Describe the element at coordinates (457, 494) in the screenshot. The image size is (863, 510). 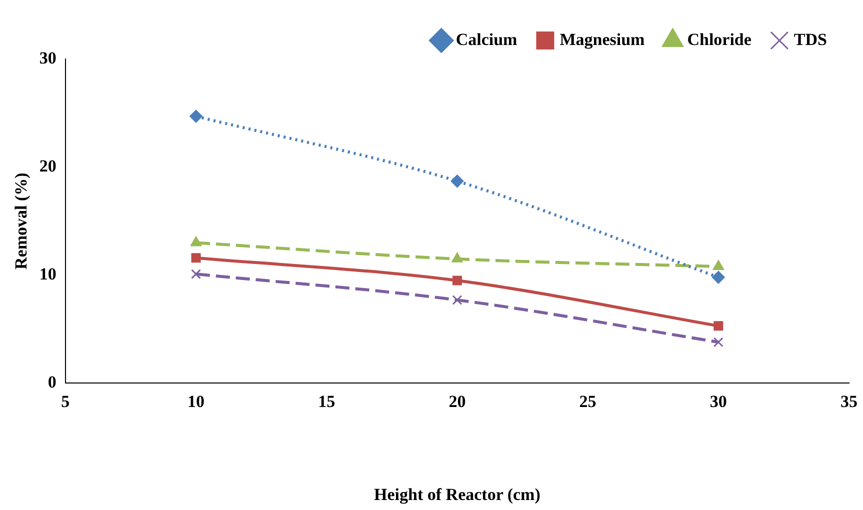
I see `x-axis-title: Height of Reactor (cm)` at that location.